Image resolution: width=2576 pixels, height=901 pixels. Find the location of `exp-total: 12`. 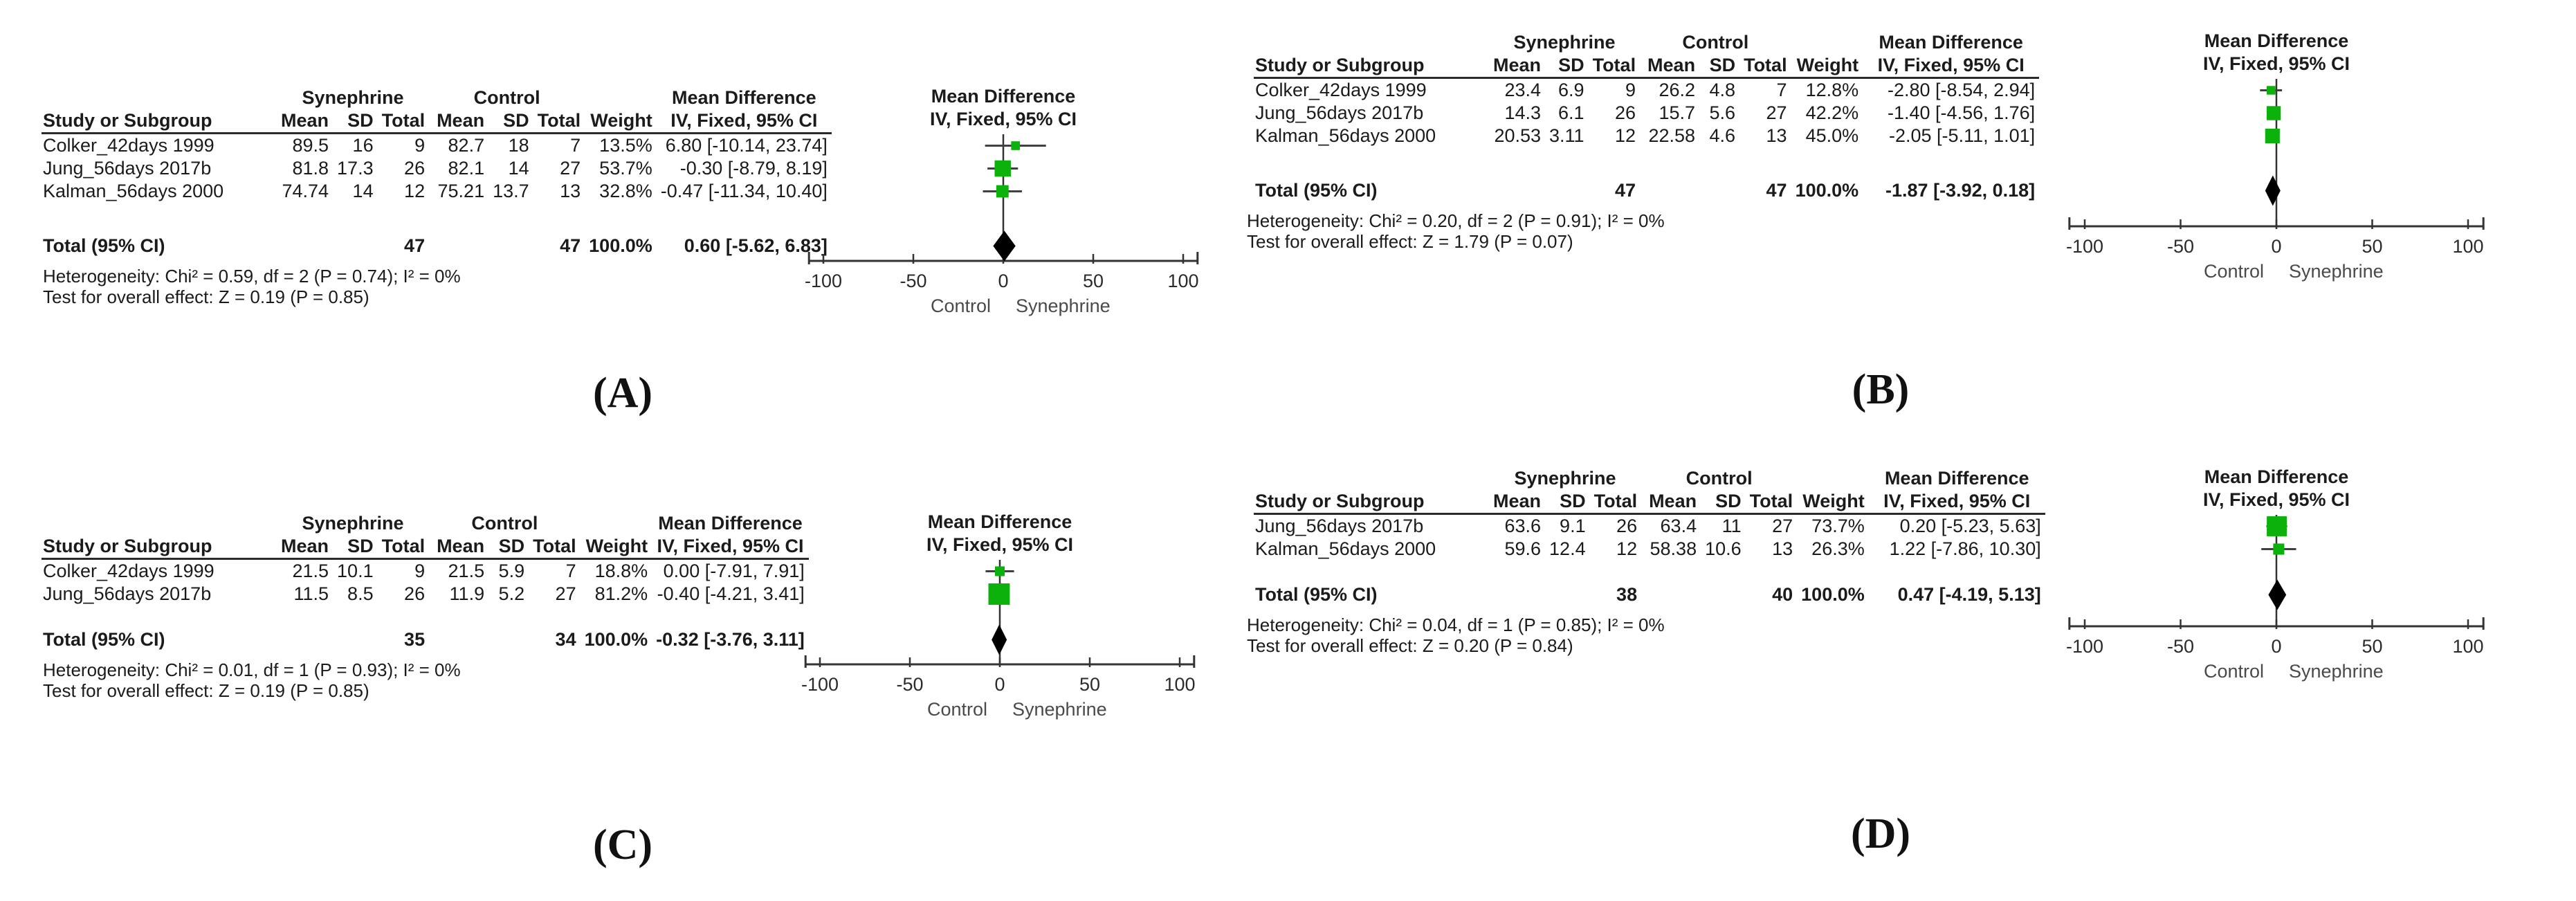

exp-total: 12 is located at coordinates (1627, 548).